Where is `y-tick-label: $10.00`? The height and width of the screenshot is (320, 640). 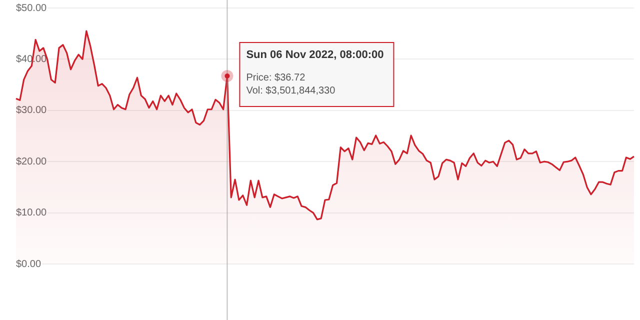
y-tick-label: $10.00 is located at coordinates (32, 213).